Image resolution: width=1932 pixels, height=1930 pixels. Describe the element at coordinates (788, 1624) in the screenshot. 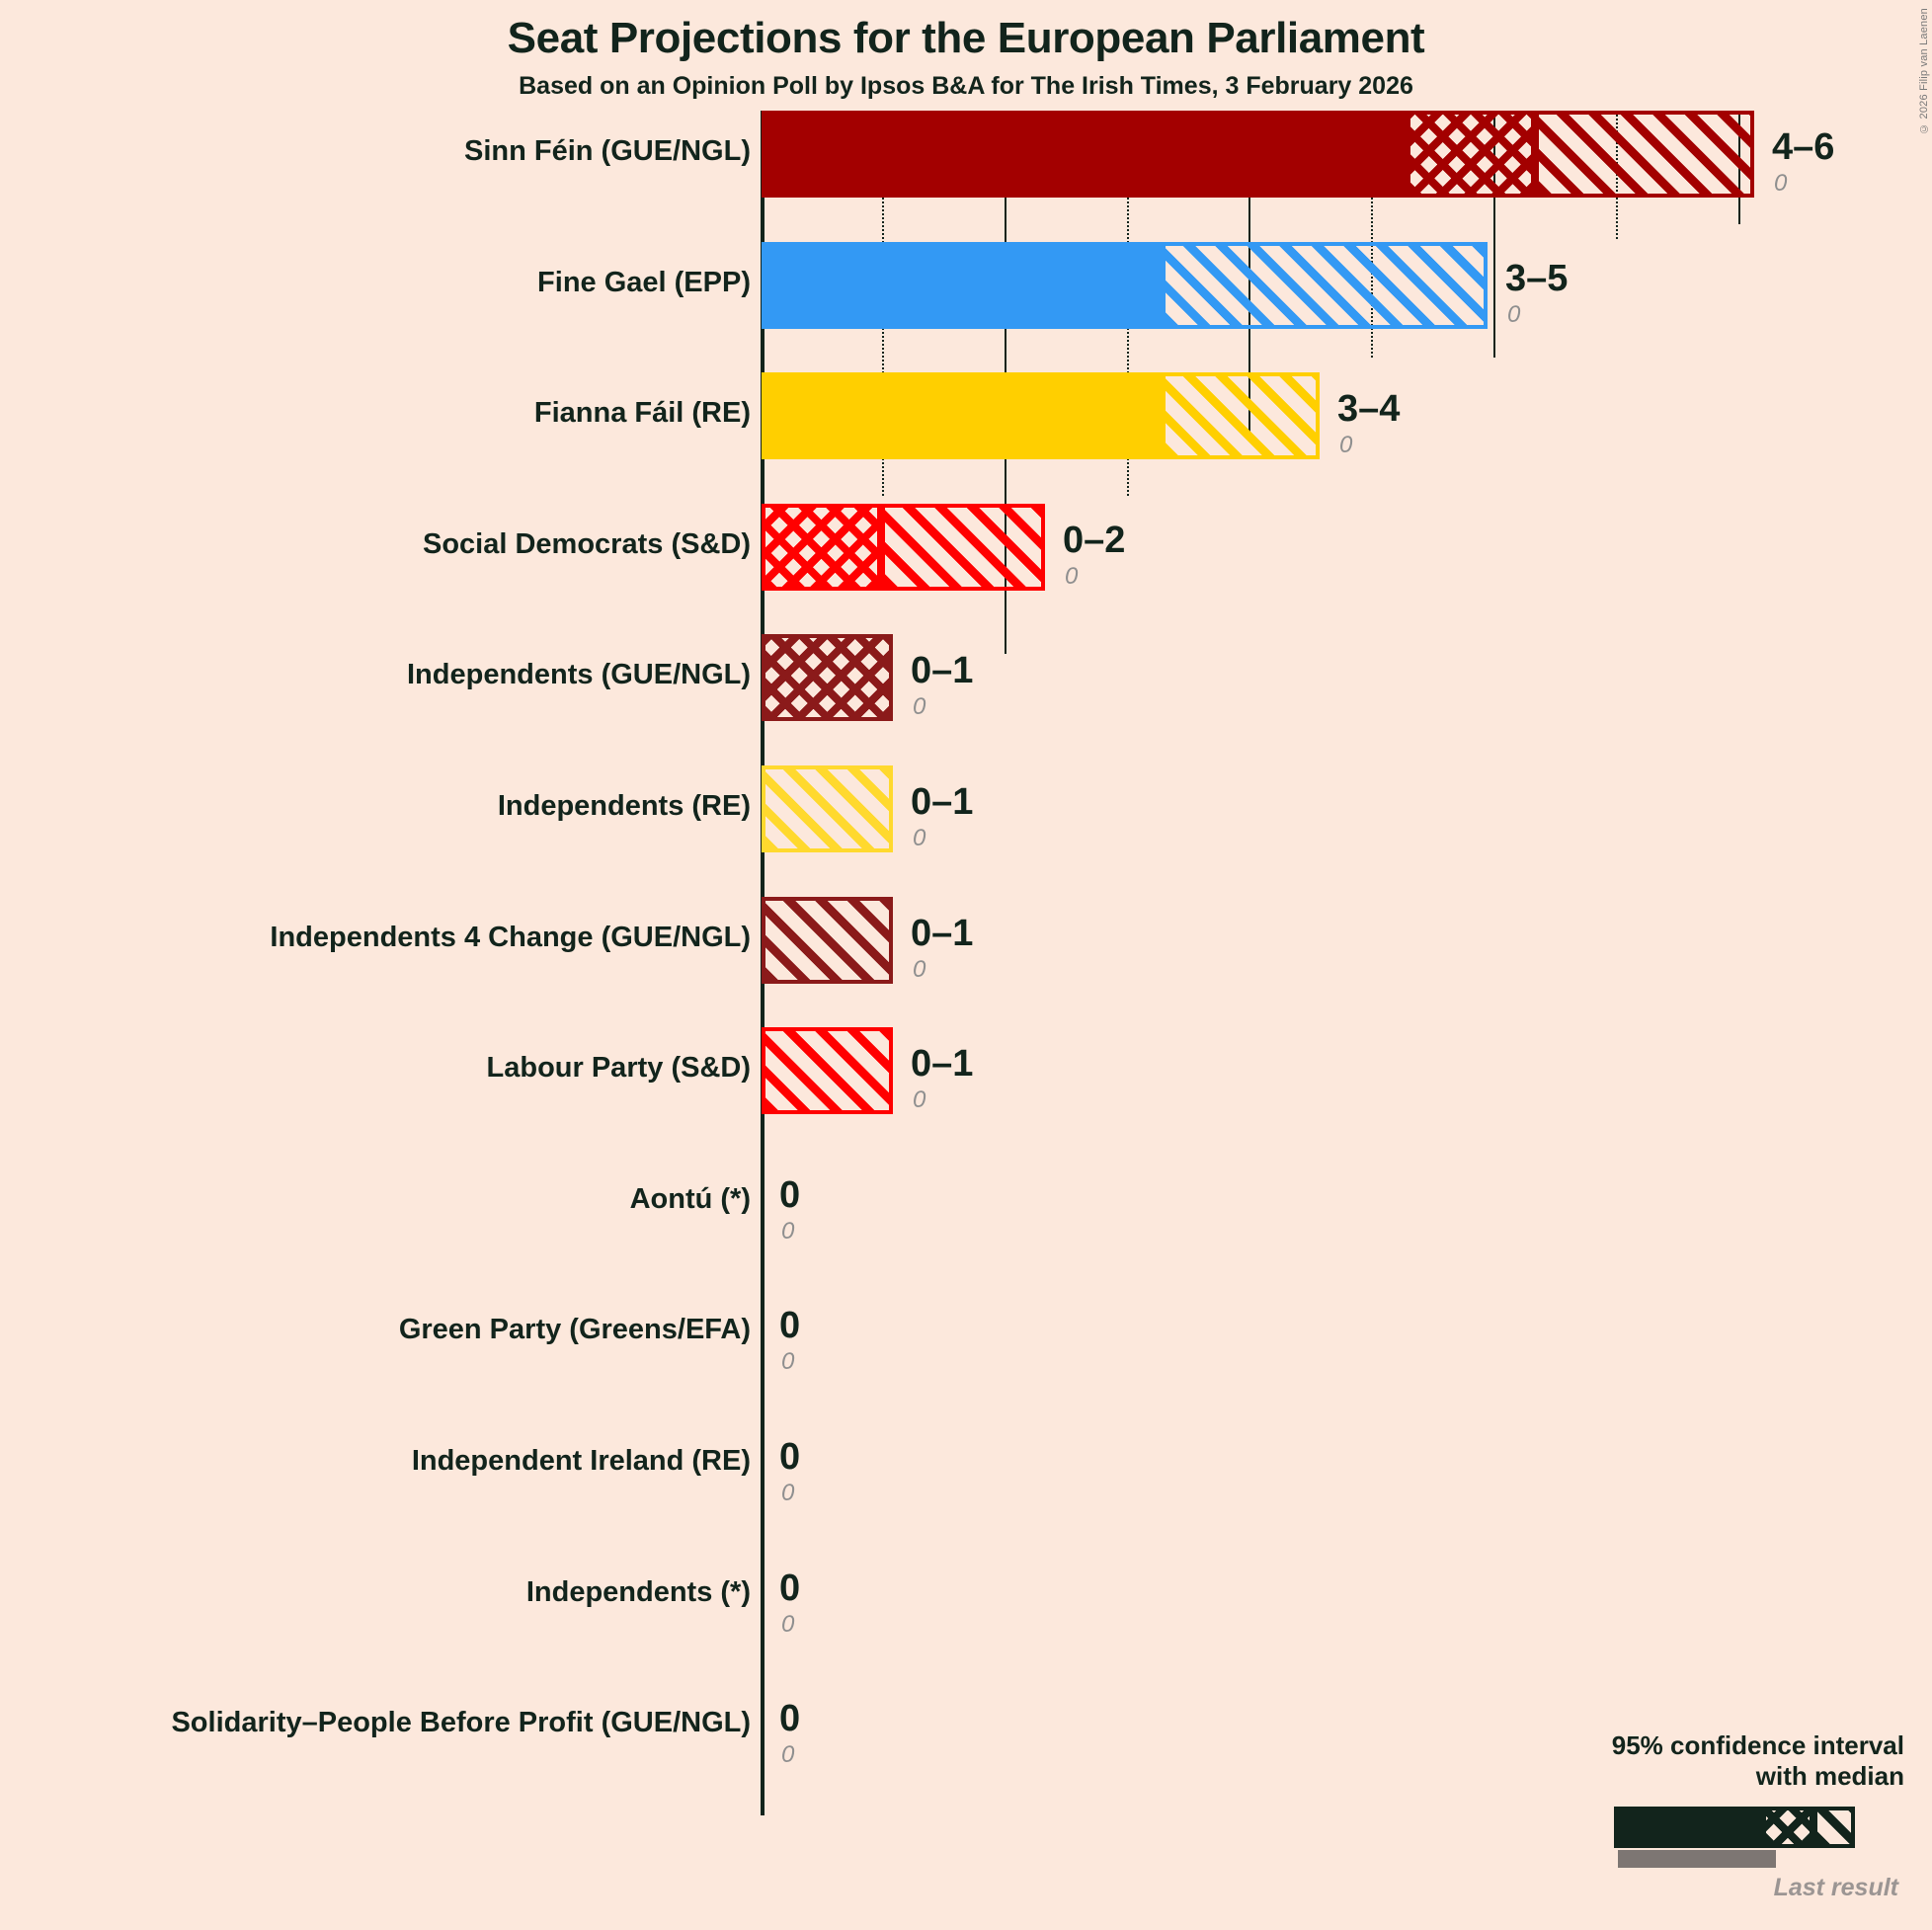

I see `last-result-11: 0` at that location.